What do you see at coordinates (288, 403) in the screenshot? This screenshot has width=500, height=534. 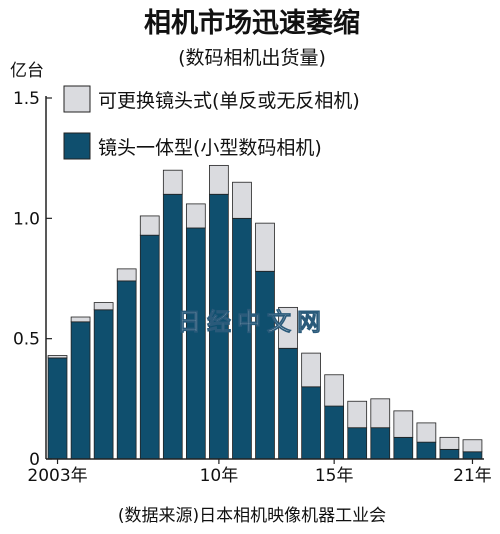 I see `bar-fixed-lens-2013` at bounding box center [288, 403].